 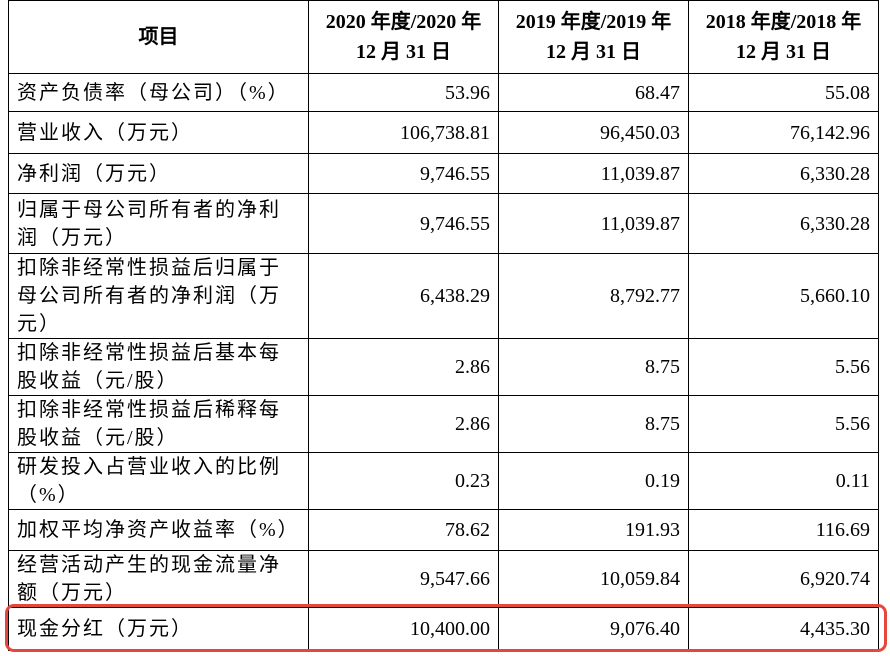 I want to click on row-label: 资产负债率（母公司）（%）, so click(x=158, y=92).